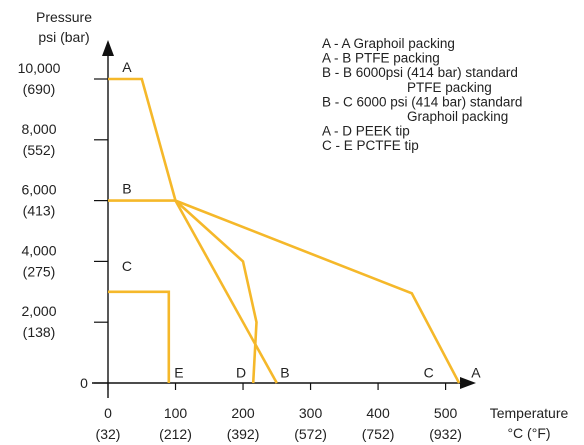 The height and width of the screenshot is (445, 584). Describe the element at coordinates (449, 87) in the screenshot. I see `legend-entry: PTFE packing` at that location.